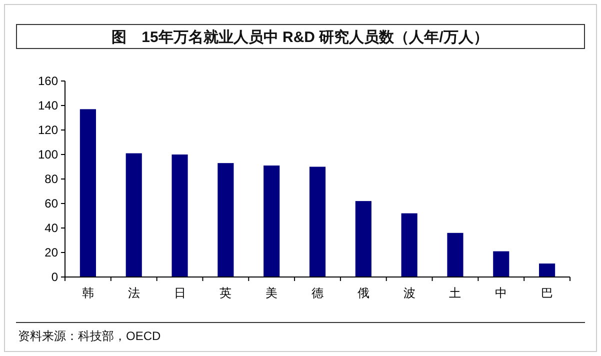  Describe the element at coordinates (54, 277) in the screenshot. I see `y-tick-label: 0` at that location.